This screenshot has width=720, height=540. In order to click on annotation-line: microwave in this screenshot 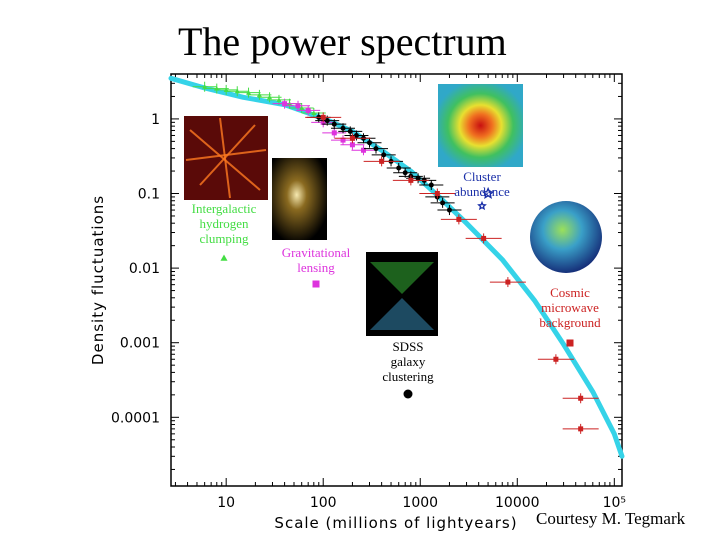, I will do `click(570, 307)`.